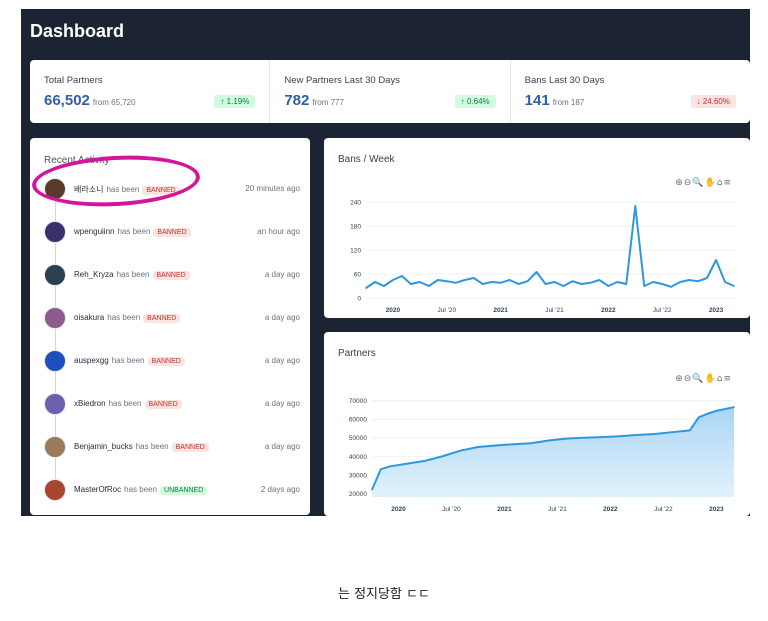 The image size is (768, 621). What do you see at coordinates (90, 100) in the screenshot?
I see `stat-value: 66,502 from 65,720` at bounding box center [90, 100].